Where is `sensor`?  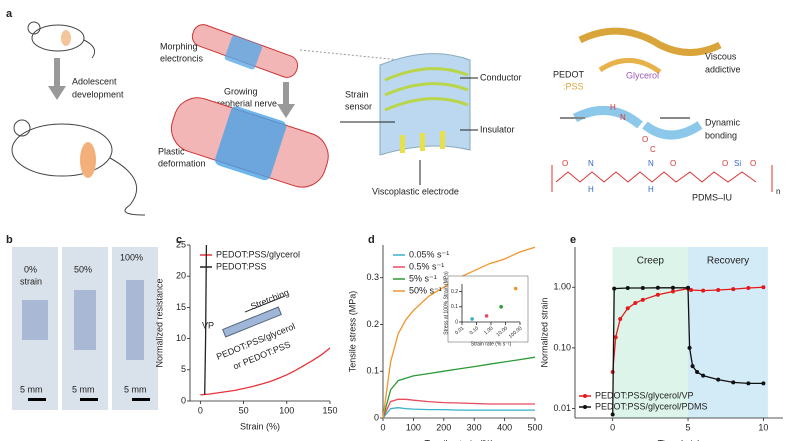
sensor is located at coordinates (425, 104).